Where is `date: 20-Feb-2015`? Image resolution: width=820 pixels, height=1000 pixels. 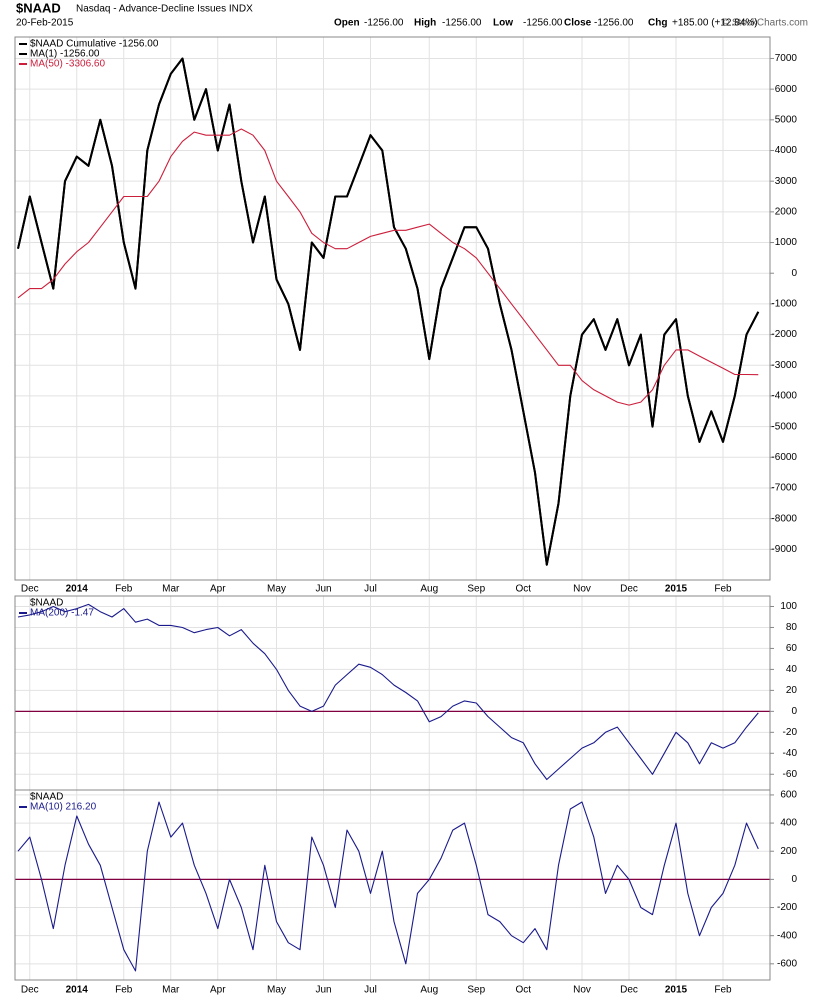 date: 20-Feb-2015 is located at coordinates (45, 23).